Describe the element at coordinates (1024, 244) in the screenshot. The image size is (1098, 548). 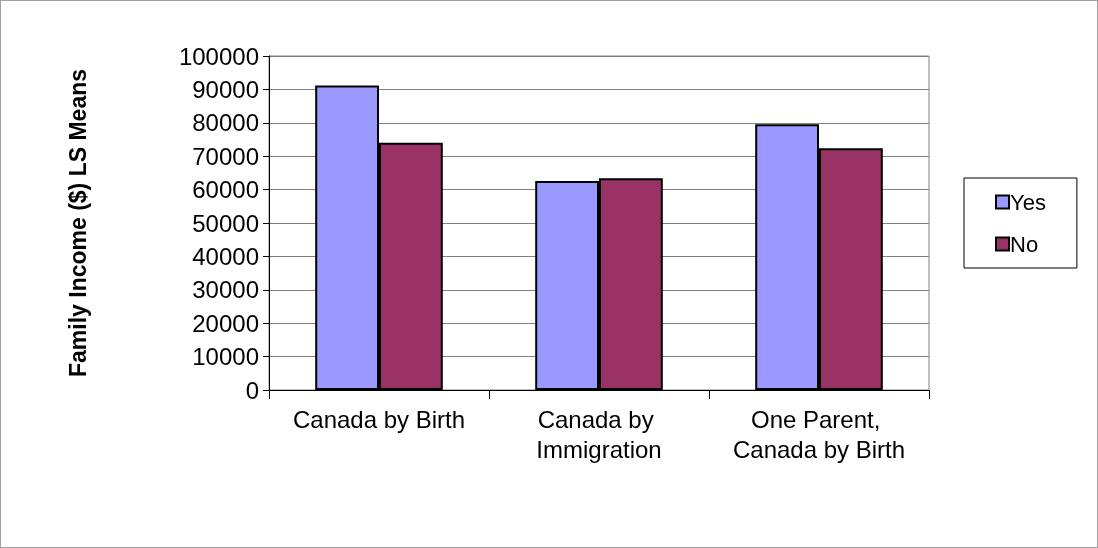
I see `legend-label: No` at that location.